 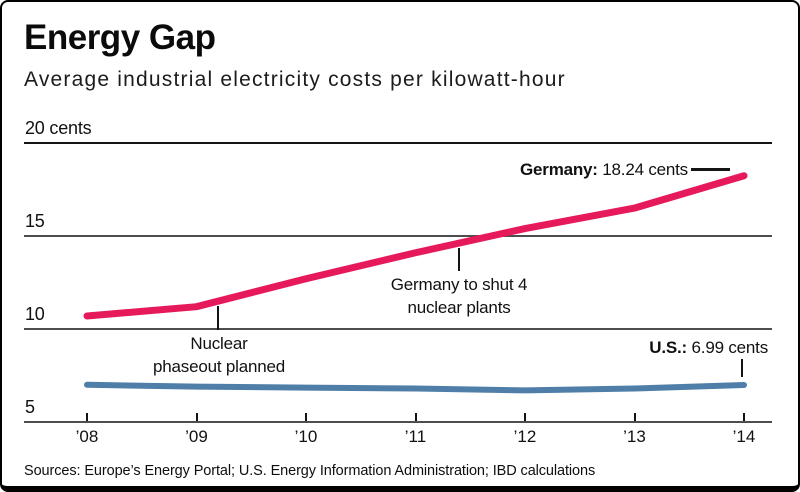 I want to click on y-tick-label-15: 15, so click(x=35, y=221).